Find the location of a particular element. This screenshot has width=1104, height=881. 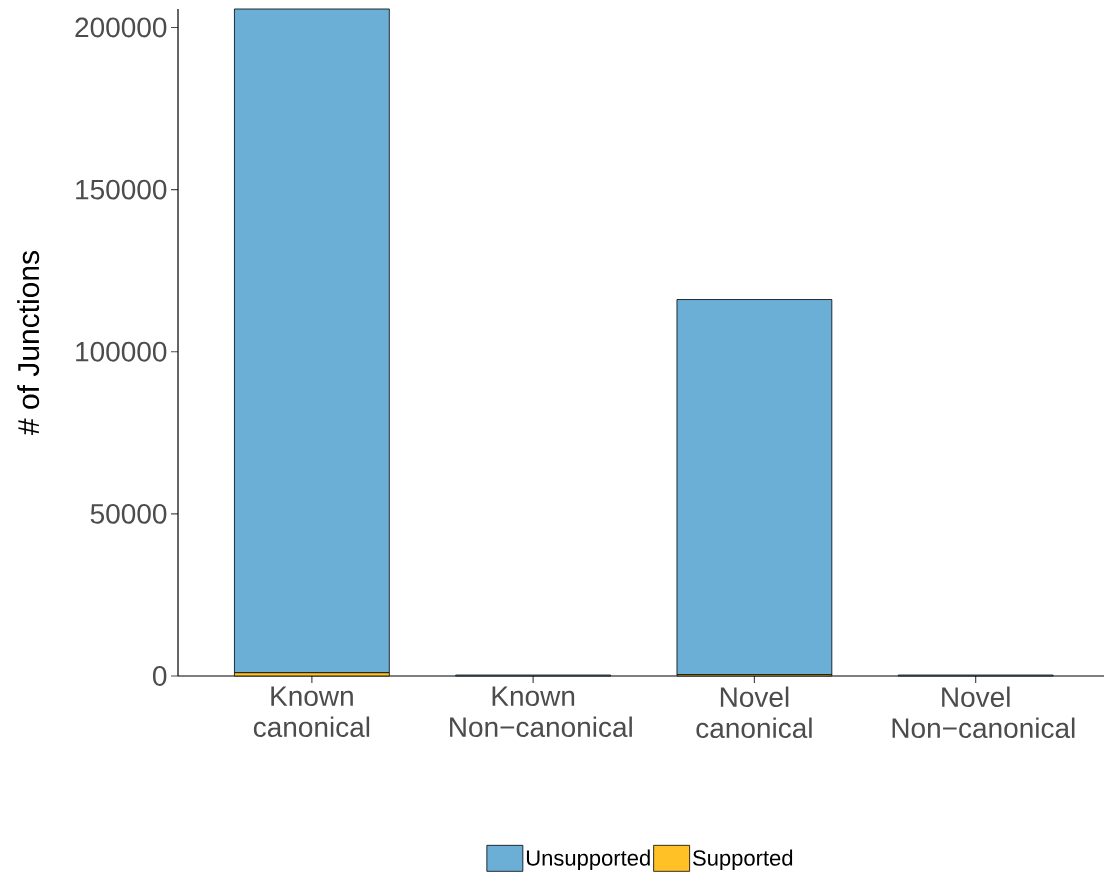

y-tick-label: 200000 is located at coordinates (121, 27).